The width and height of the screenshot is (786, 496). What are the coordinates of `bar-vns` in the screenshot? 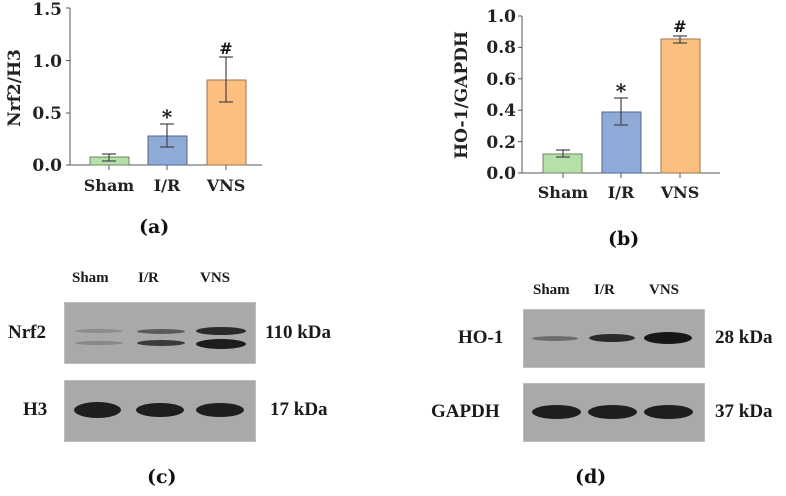 It's located at (680, 106).